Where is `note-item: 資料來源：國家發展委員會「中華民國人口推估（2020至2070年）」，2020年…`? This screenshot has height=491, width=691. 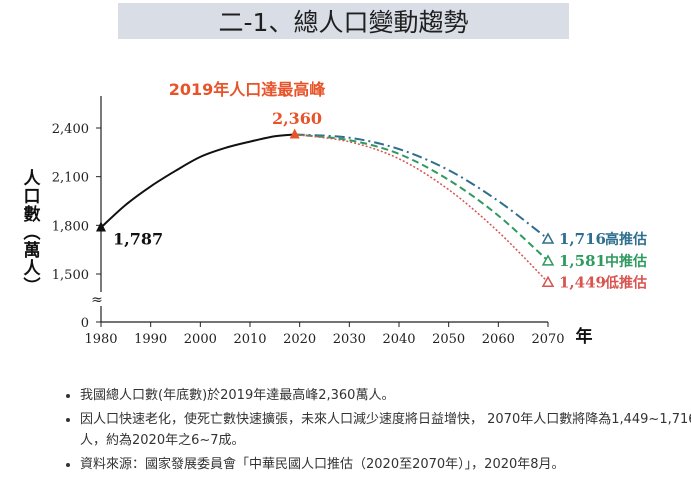
note-item: 資料來源：國家發展委員會「中華民國人口推估（2020至2070年）」，2020年… is located at coordinates (385, 464).